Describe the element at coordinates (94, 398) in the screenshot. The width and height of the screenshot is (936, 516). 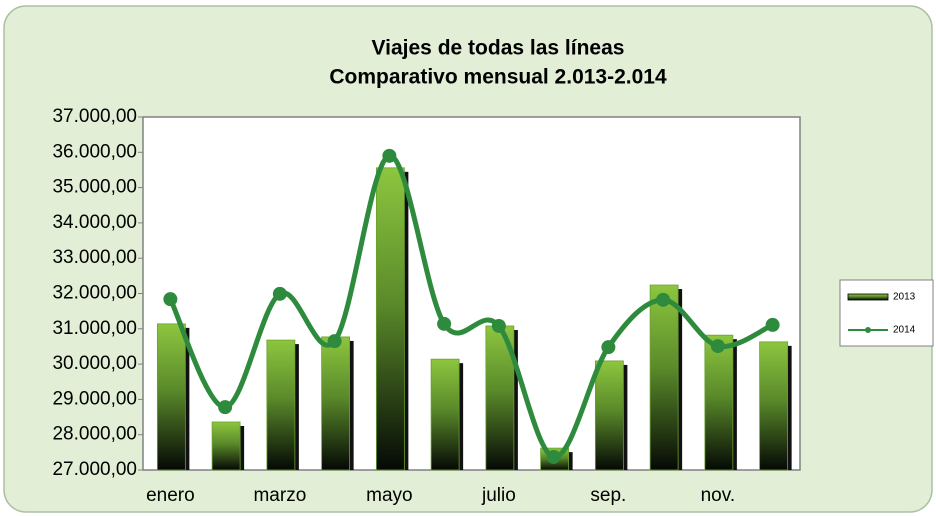
I see `y-tick-label: 29.000,00` at that location.